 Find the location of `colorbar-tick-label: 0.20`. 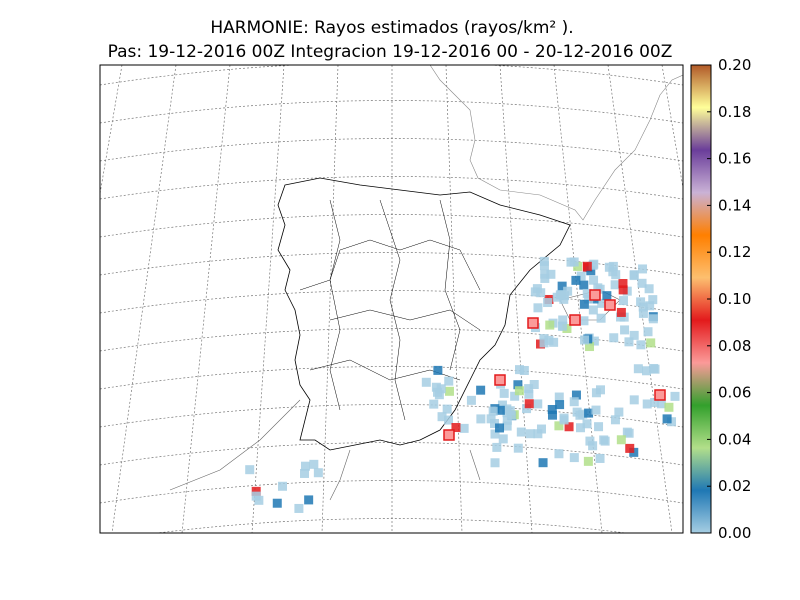

colorbar-tick-label: 0.20 is located at coordinates (734, 65).